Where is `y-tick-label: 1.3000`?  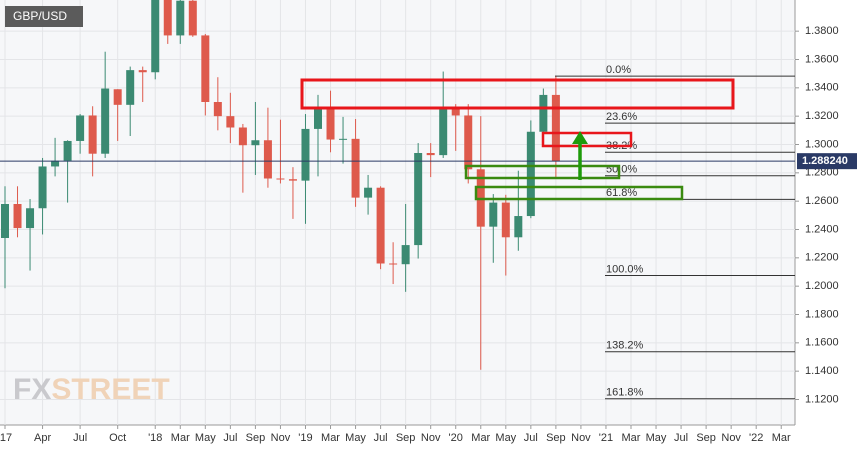
y-tick-label: 1.3000 is located at coordinates (822, 144).